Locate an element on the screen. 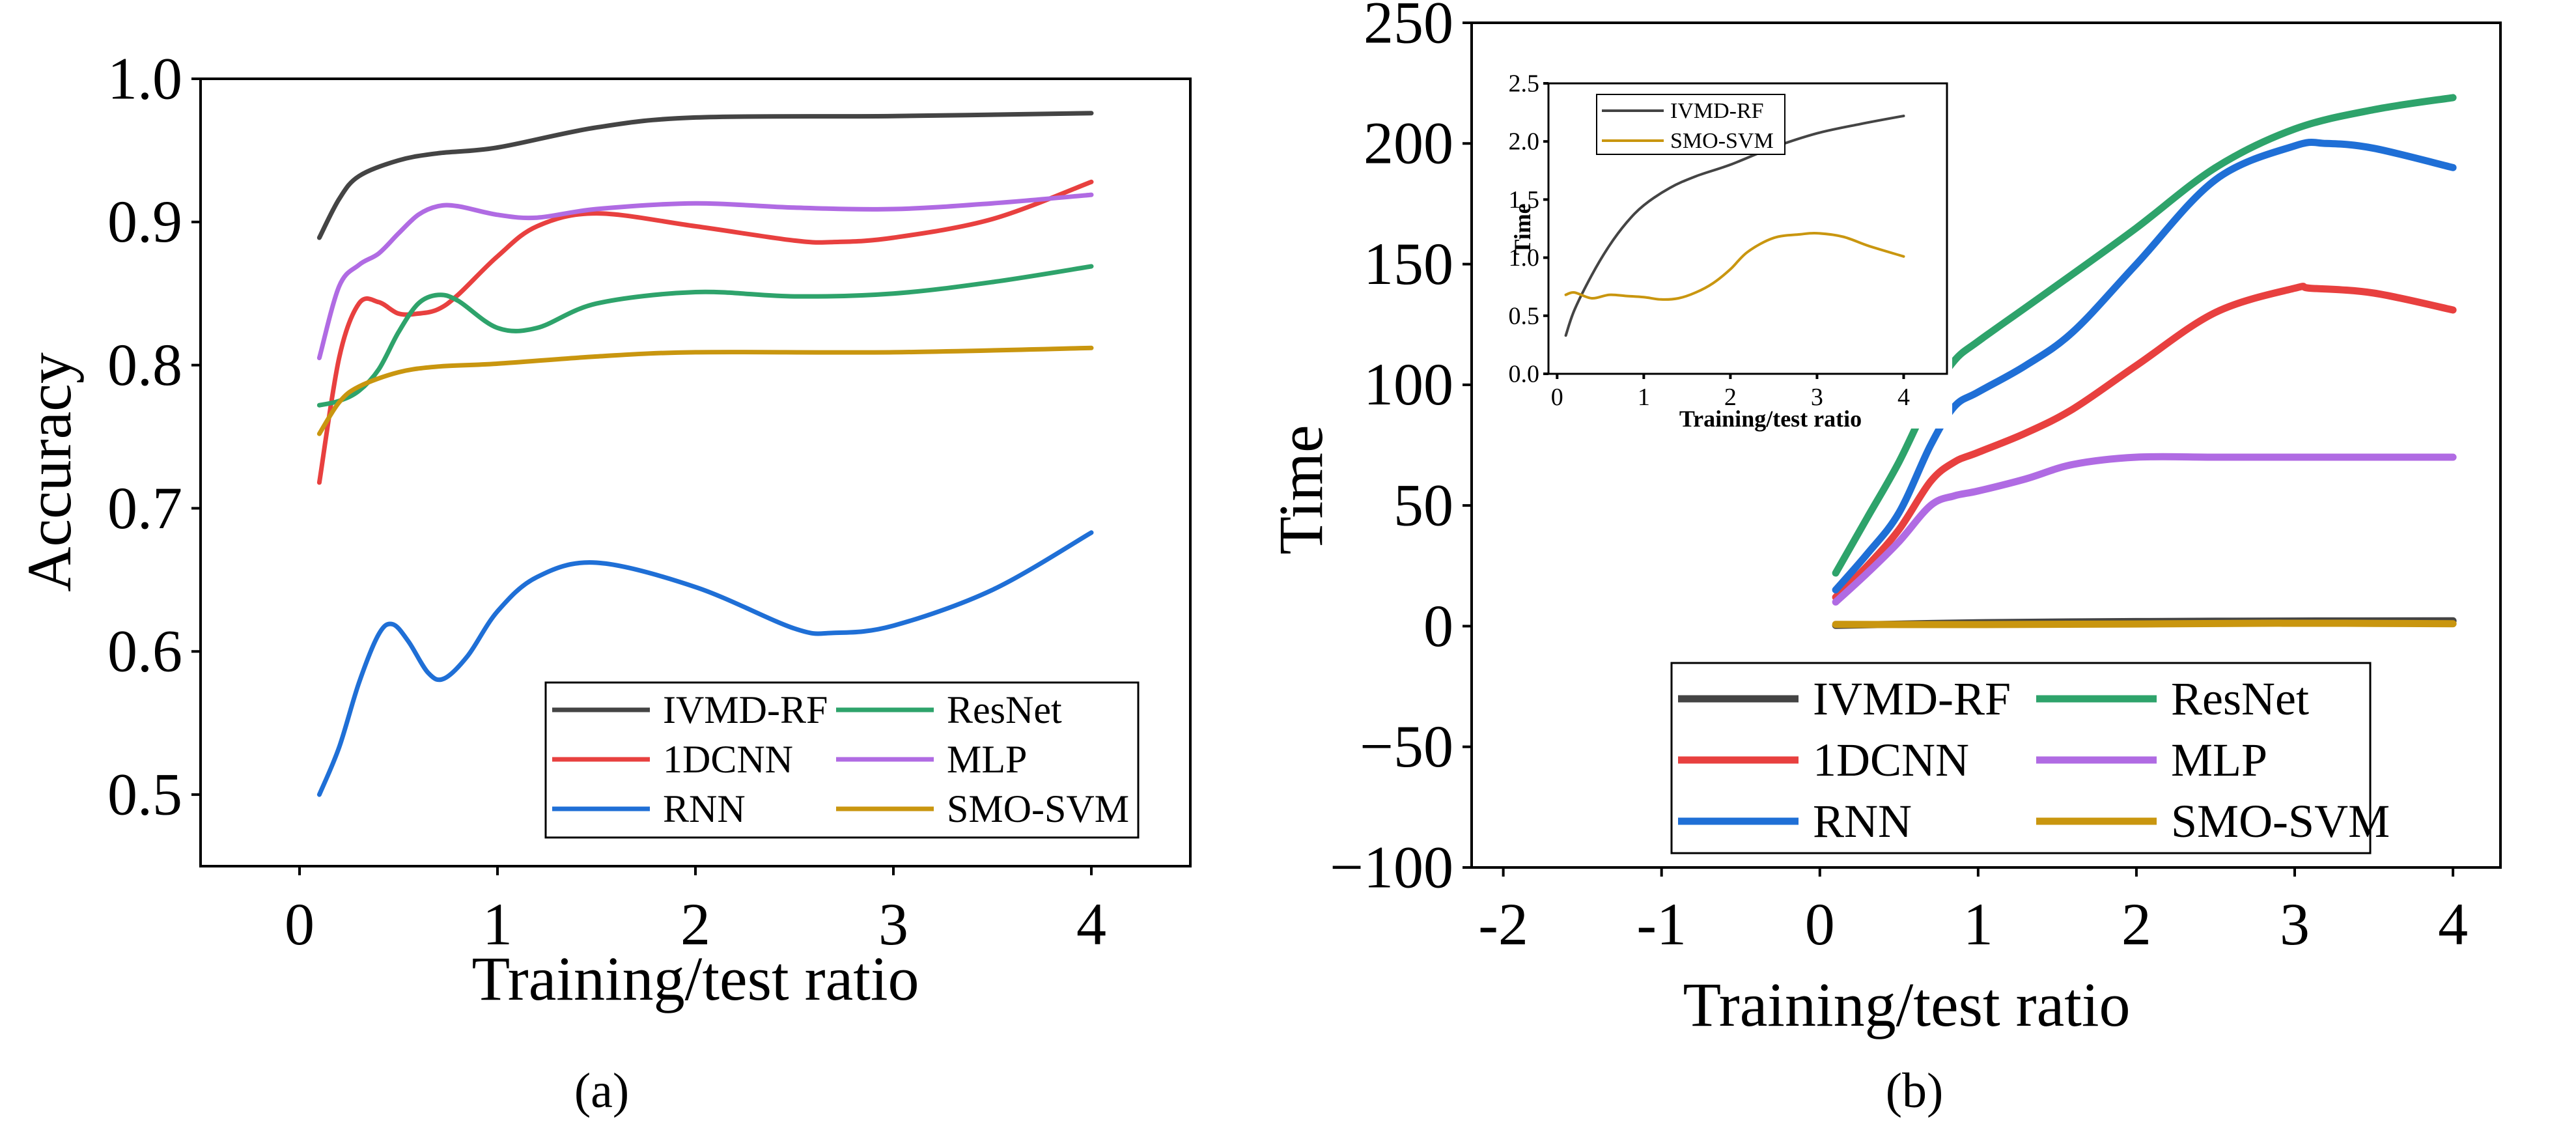 The height and width of the screenshot is (1141, 2576). panel-b-series-resnet is located at coordinates (2144, 335).